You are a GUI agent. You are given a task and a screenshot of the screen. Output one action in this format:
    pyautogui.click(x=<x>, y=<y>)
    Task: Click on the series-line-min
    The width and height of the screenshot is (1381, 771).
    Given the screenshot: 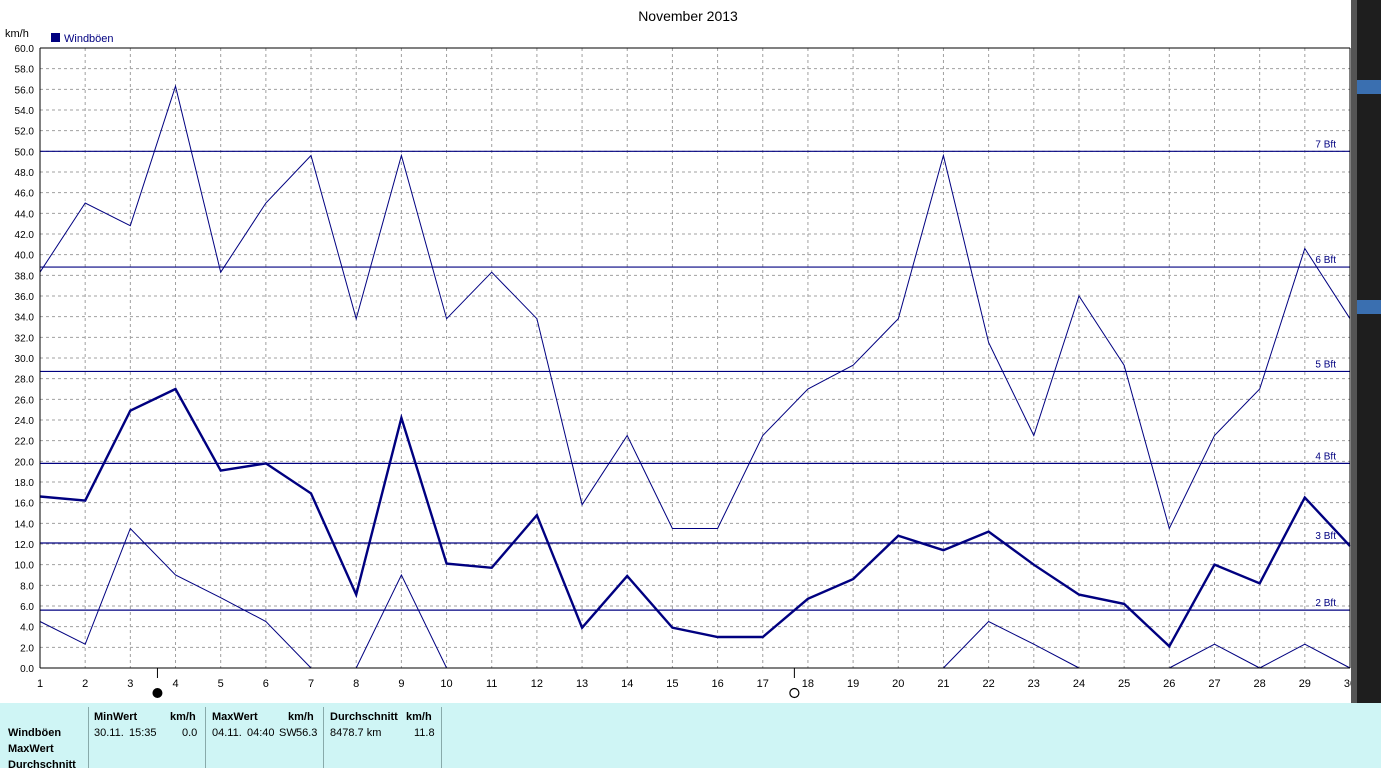 What is the action you would take?
    pyautogui.click(x=243, y=598)
    